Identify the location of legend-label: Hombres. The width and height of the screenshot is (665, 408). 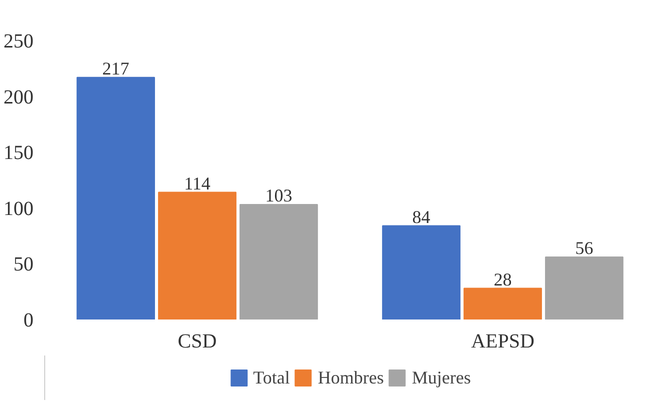
(351, 377).